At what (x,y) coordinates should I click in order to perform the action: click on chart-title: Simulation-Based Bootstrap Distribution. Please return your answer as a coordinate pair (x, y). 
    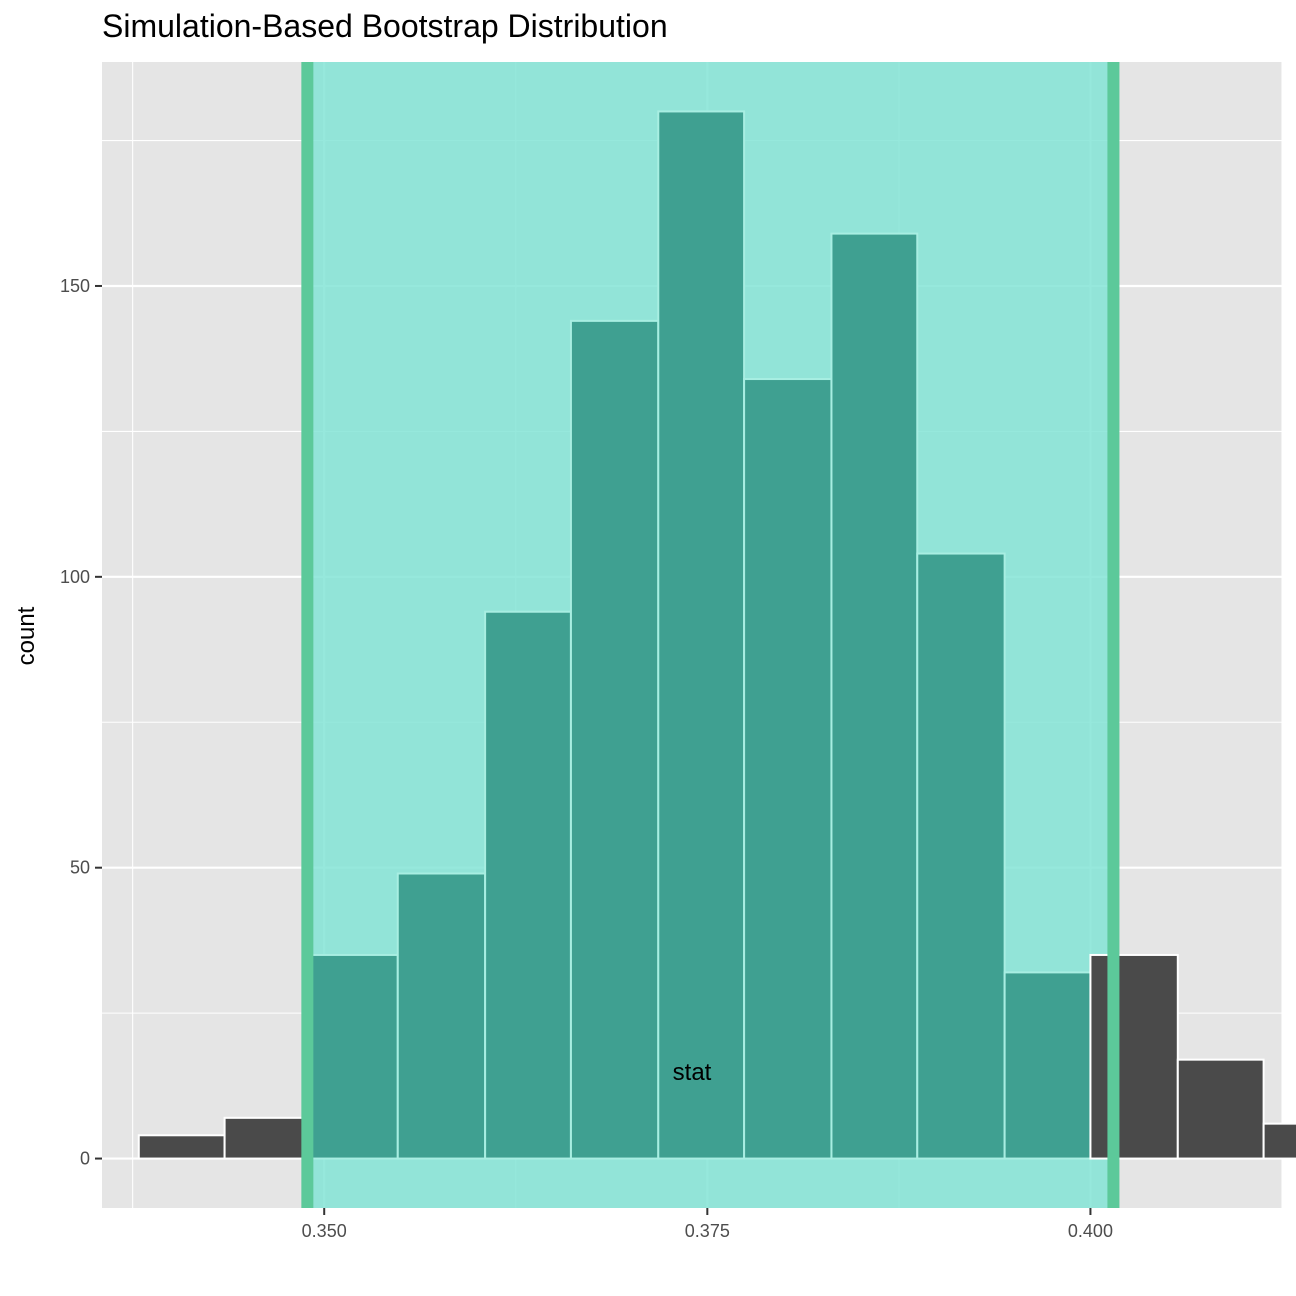
    Looking at the image, I should click on (385, 26).